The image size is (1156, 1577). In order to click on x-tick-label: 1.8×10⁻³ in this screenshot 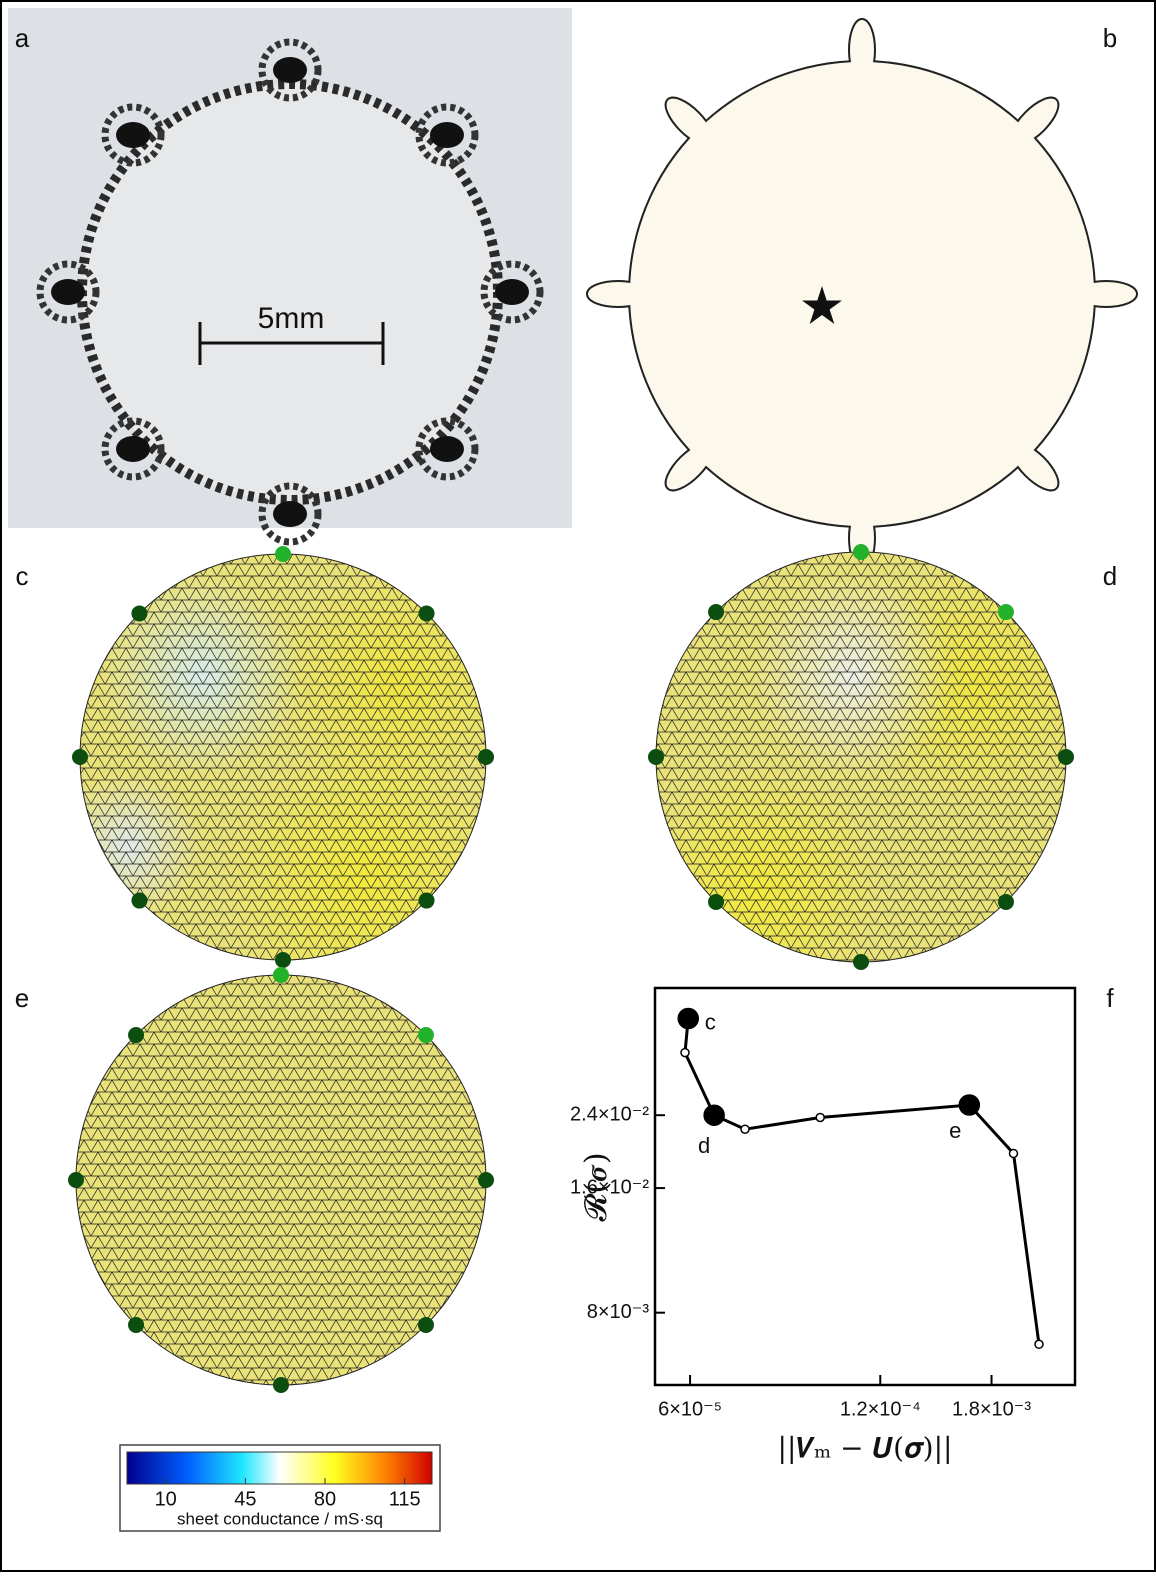, I will do `click(991, 1409)`.